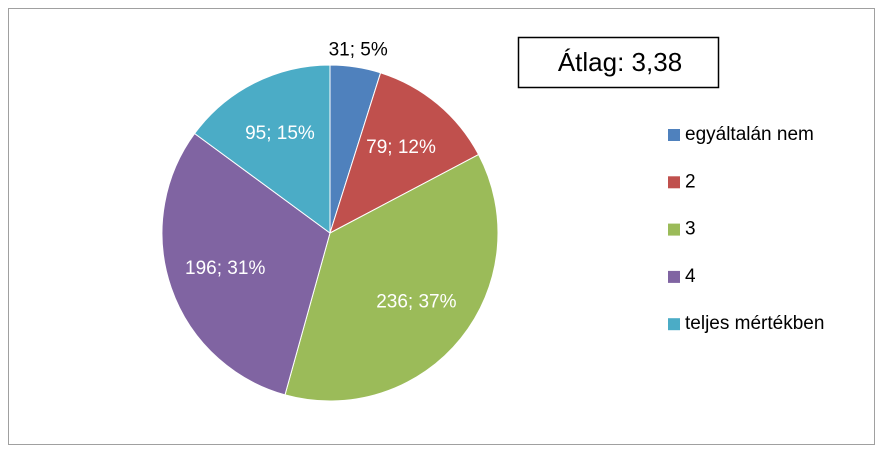 The height and width of the screenshot is (452, 883). What do you see at coordinates (690, 276) in the screenshot?
I see `legend-label: 4` at bounding box center [690, 276].